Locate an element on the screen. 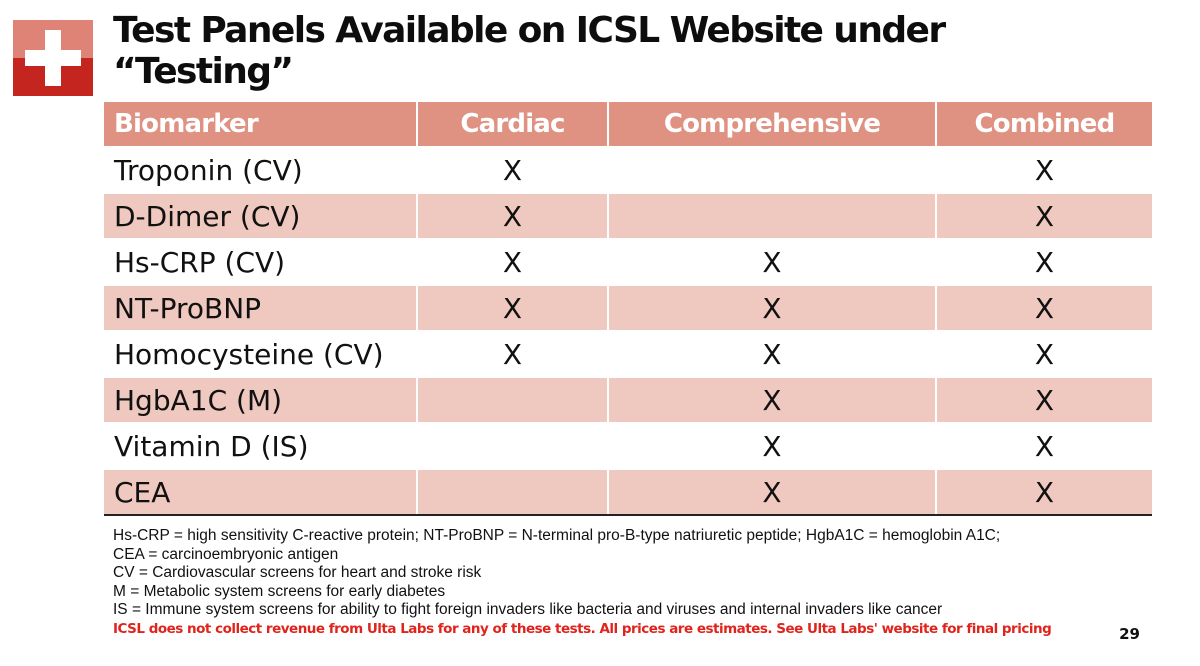 The width and height of the screenshot is (1200, 666). footnote-line: CEA = carcinoembryonic antigen is located at coordinates (226, 554).